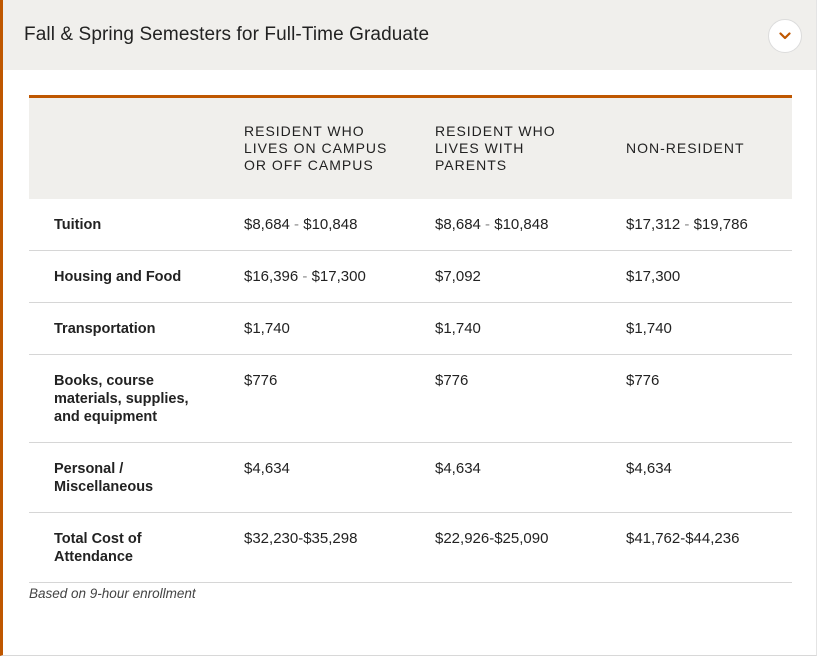 Image resolution: width=821 pixels, height=656 pixels. What do you see at coordinates (105, 328) in the screenshot?
I see `row-label: Transportation` at bounding box center [105, 328].